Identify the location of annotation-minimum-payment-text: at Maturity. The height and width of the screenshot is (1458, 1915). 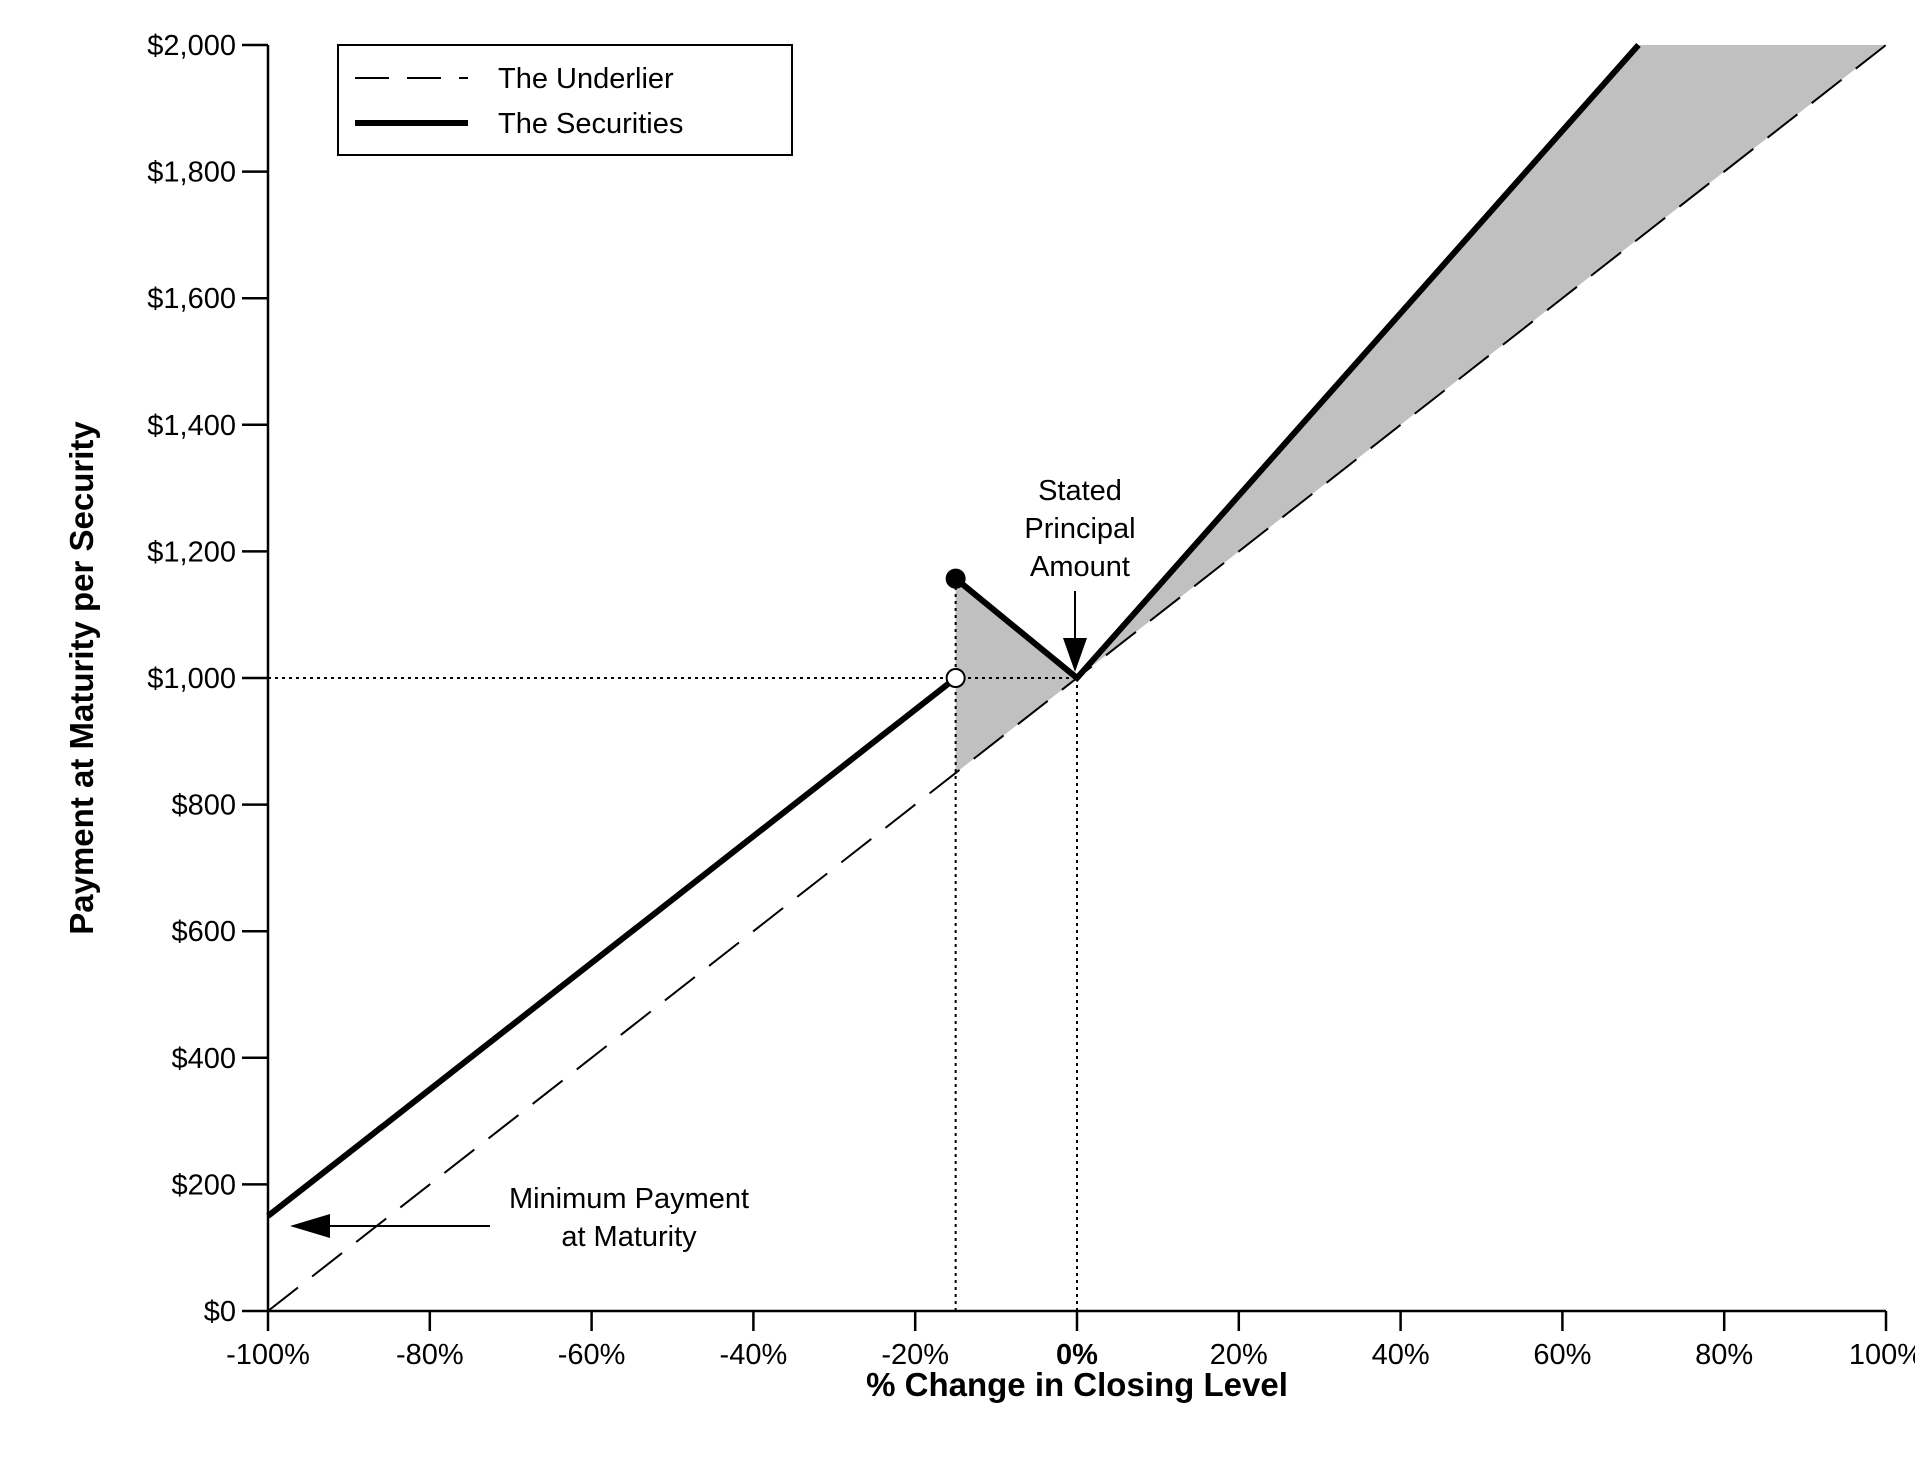
(629, 1237).